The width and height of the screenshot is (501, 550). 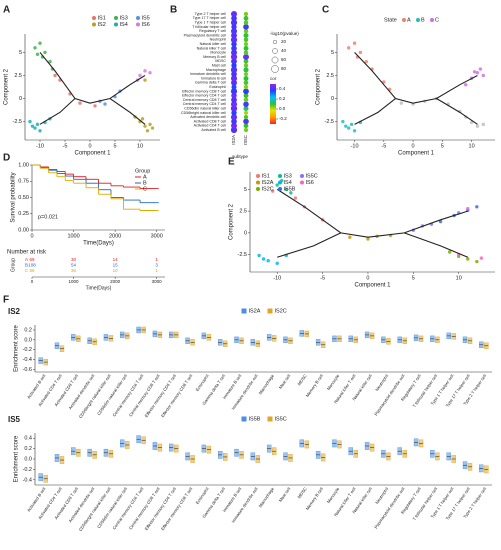 What do you see at coordinates (218, 40) in the screenshot?
I see `category-label: Neutrophil` at bounding box center [218, 40].